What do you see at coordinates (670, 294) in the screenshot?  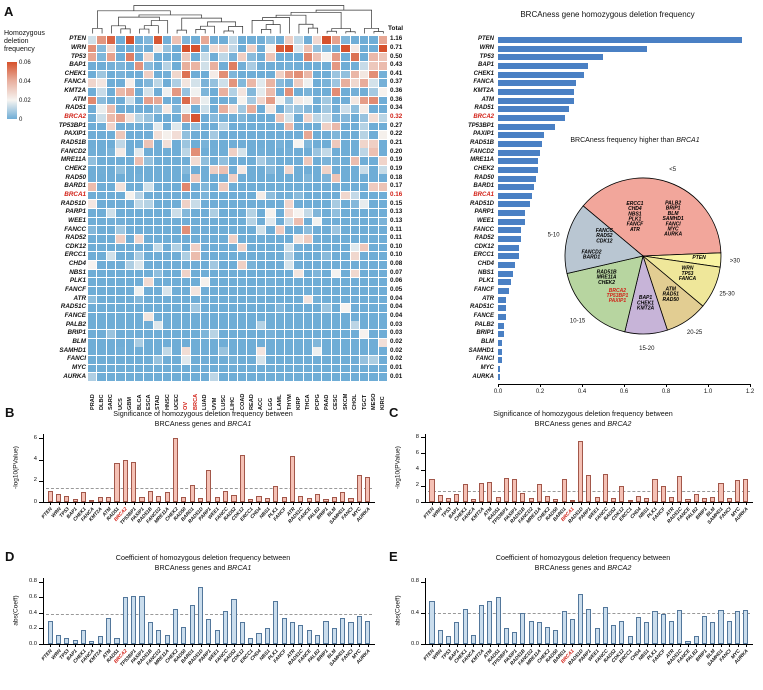 I see `pie-gene-labels: ATM RAD51 RAD50` at bounding box center [670, 294].